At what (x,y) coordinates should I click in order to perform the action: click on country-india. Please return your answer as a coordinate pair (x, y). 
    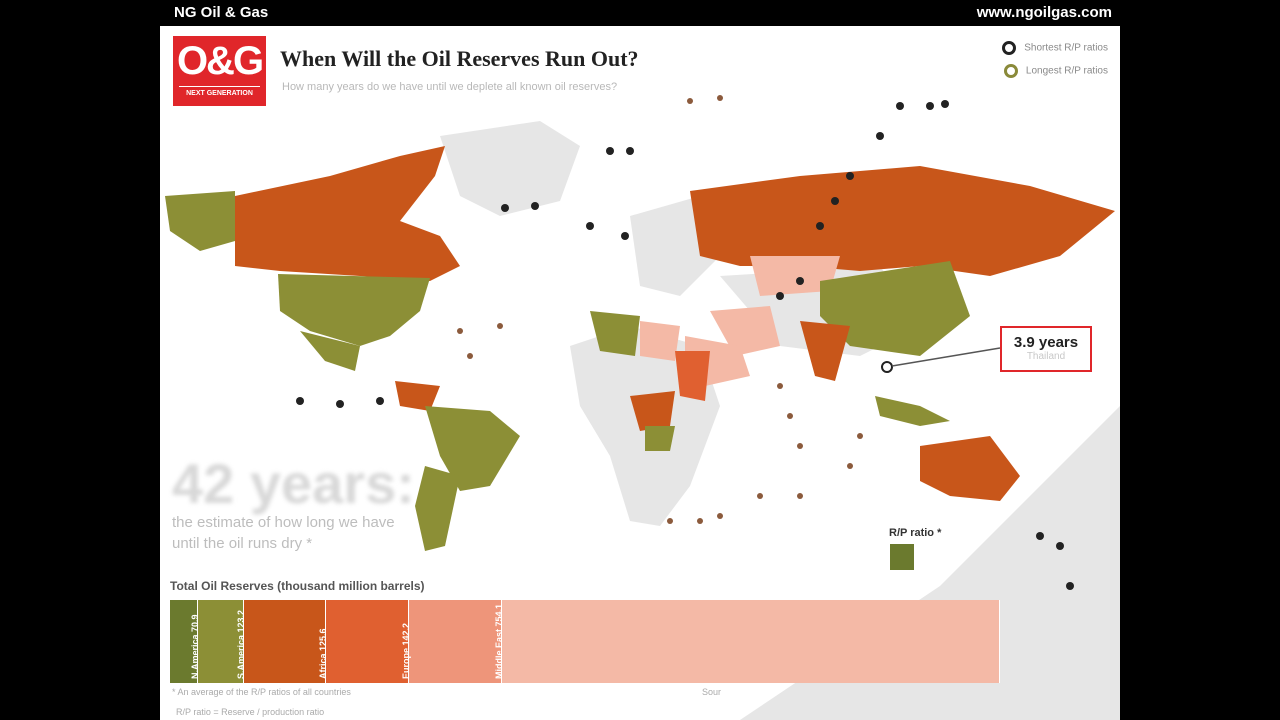
    Looking at the image, I should click on (825, 351).